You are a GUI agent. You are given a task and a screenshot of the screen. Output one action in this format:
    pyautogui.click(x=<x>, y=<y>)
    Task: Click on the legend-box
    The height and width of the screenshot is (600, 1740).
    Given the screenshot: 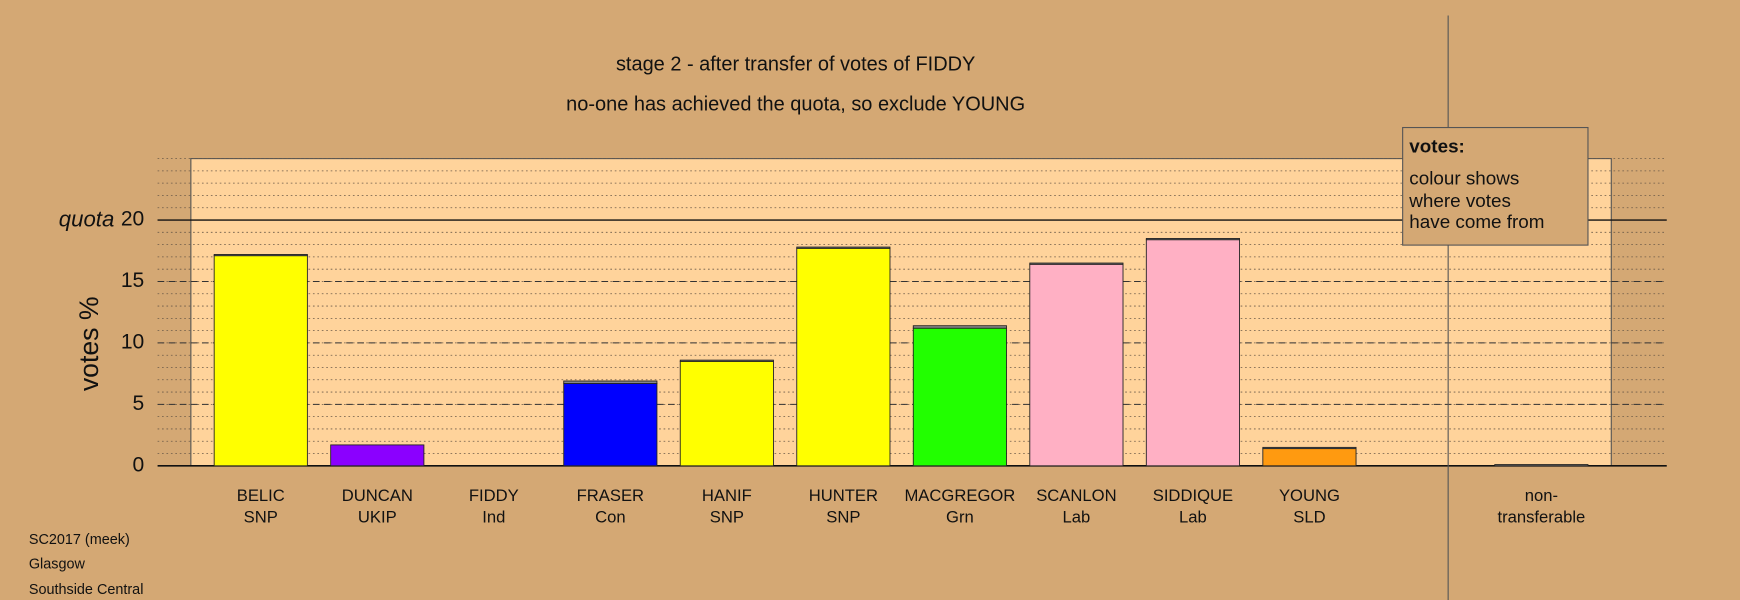 What is the action you would take?
    pyautogui.click(x=1495, y=186)
    